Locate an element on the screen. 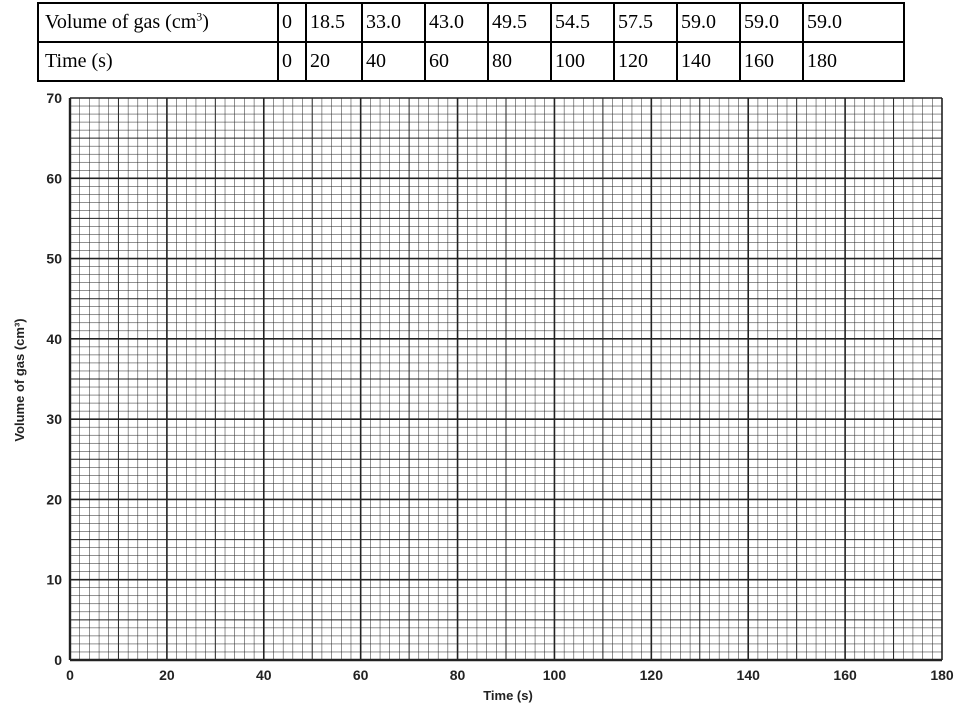 The image size is (960, 720). volume-cell: 33.0 is located at coordinates (393, 22).